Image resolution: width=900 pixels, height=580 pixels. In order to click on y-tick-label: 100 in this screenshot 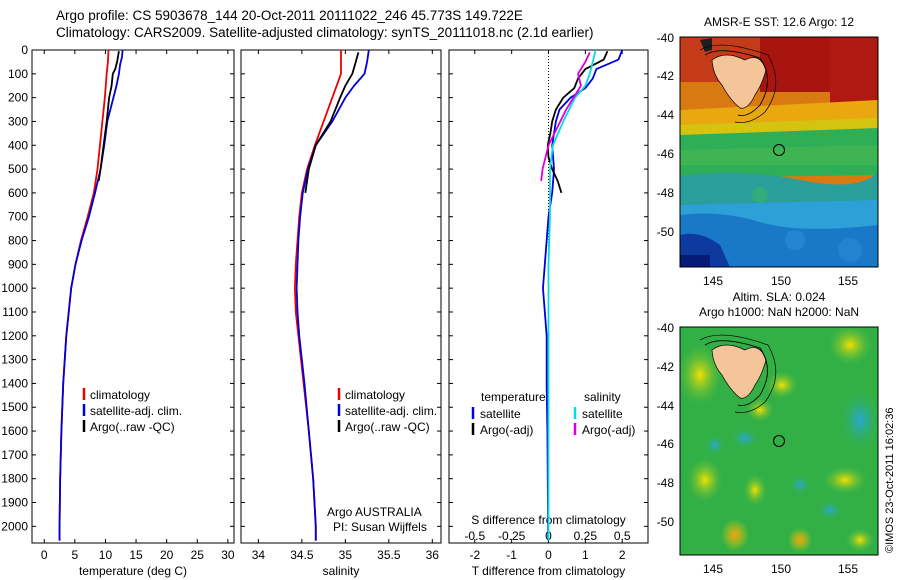, I will do `click(18, 74)`.